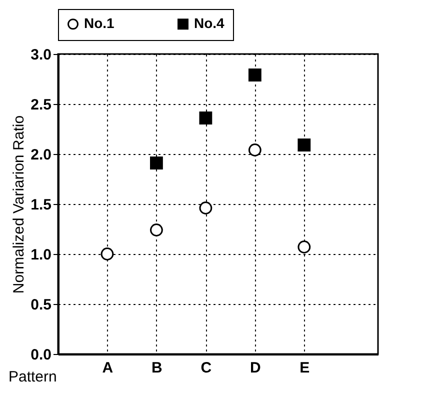 The image size is (443, 419). Describe the element at coordinates (41, 255) in the screenshot. I see `y-tick-label: 1.0` at that location.